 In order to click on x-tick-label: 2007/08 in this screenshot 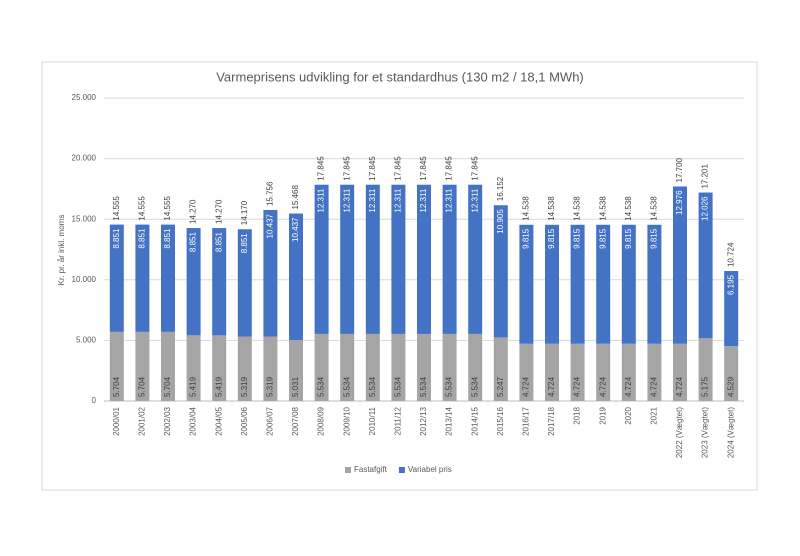, I will do `click(295, 420)`.